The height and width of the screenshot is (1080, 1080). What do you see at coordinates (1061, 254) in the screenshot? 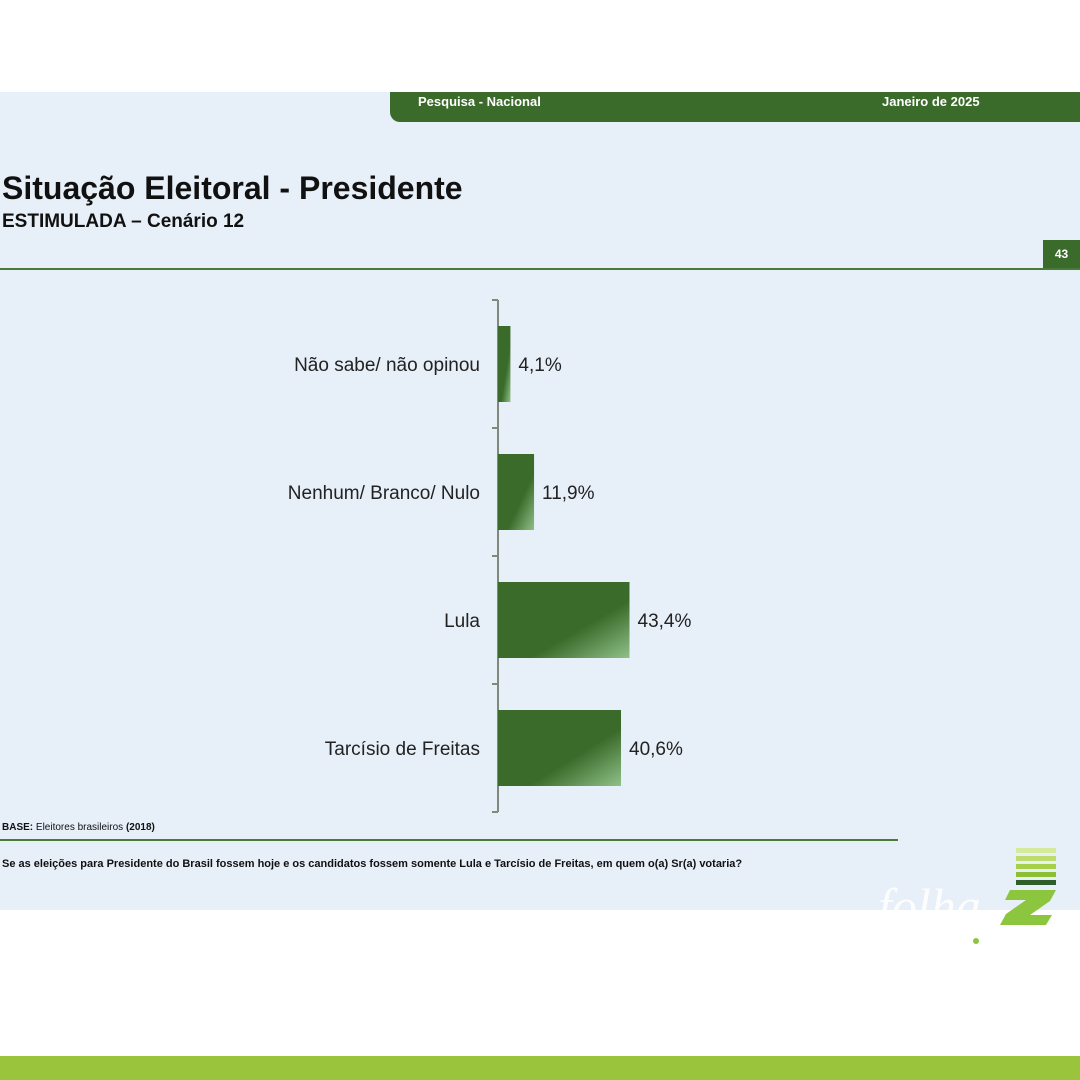
I see `page-number-badge: 43` at bounding box center [1061, 254].